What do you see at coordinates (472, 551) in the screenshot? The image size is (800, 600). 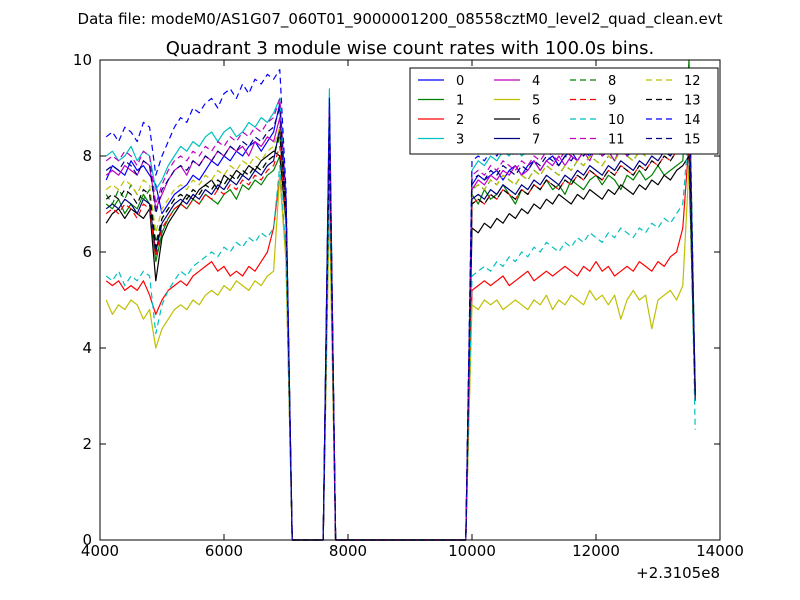 I see `x-tick-label: 10000` at bounding box center [472, 551].